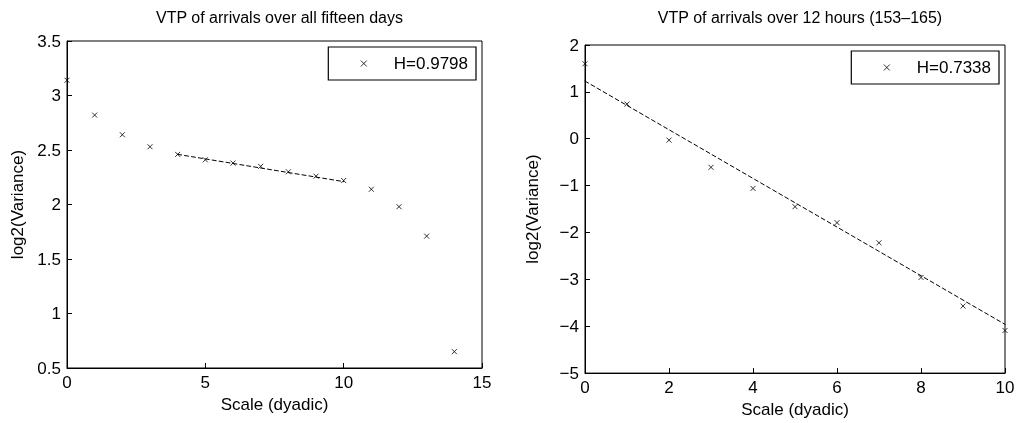 The image size is (1019, 423). Describe the element at coordinates (482, 382) in the screenshot. I see `x-tick-label: 15` at that location.